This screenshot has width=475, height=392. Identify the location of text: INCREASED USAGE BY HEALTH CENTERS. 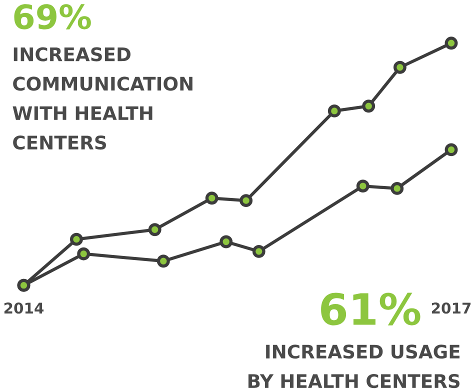
(354, 366).